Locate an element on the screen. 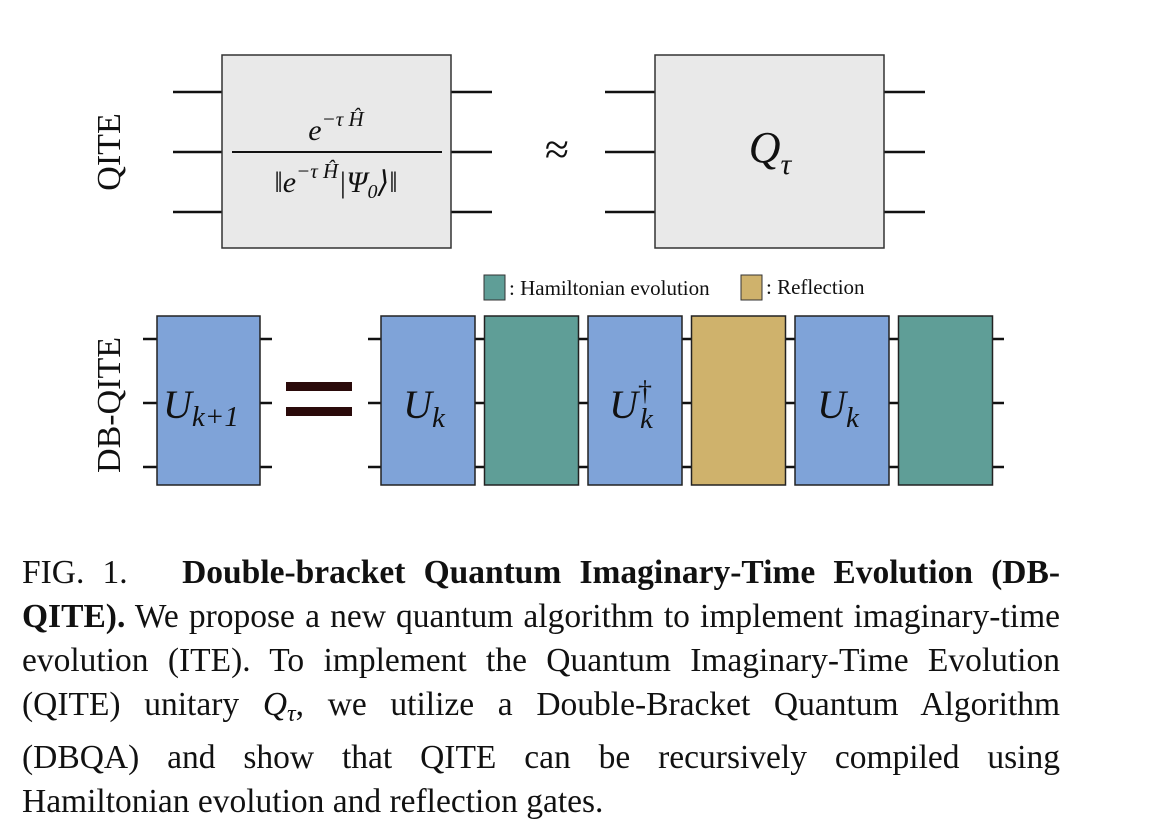 The image size is (1171, 834). legend-swatch-reflection is located at coordinates (751, 287).